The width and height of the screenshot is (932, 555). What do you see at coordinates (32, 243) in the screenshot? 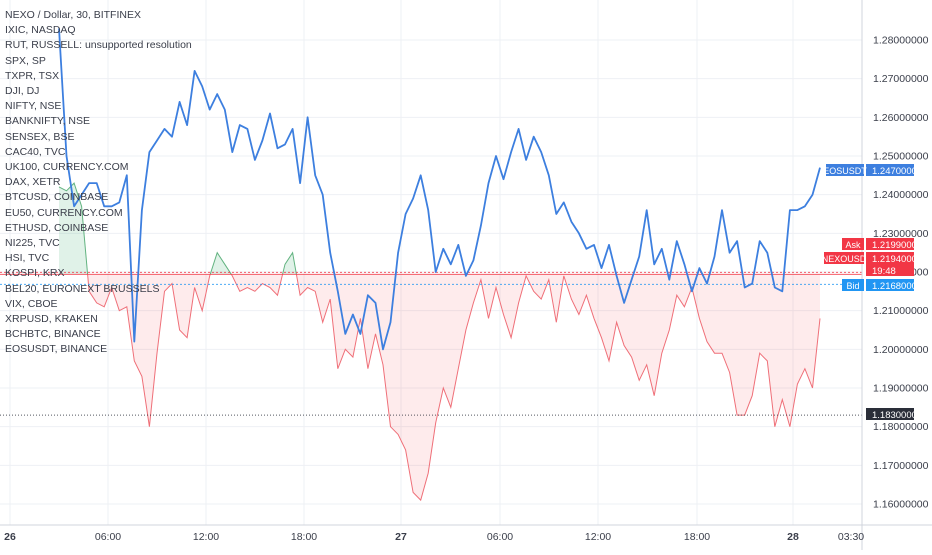
I see `legend-item: NI225, TVC` at bounding box center [32, 243].